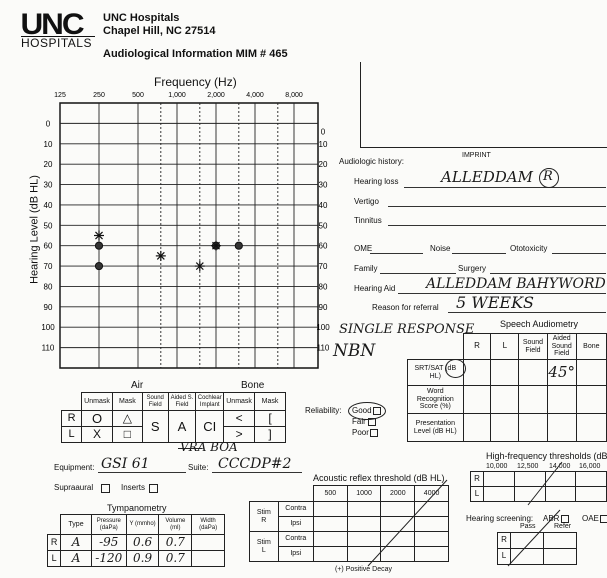 The width and height of the screenshot is (607, 578). I want to click on surgery-line, so click(548, 273).